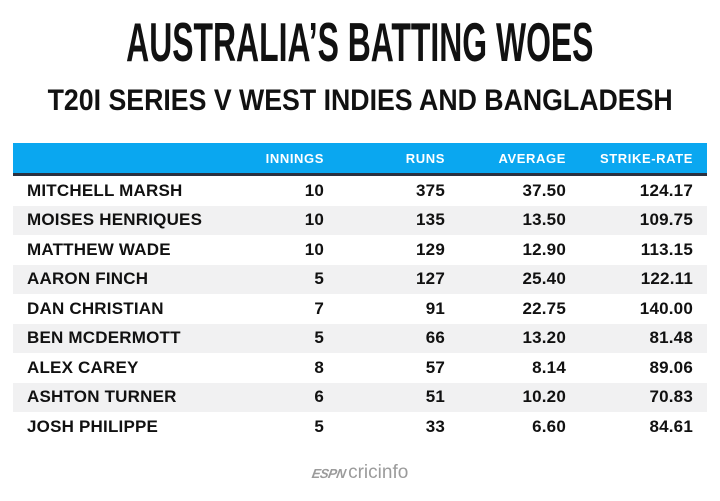  I want to click on average-value: 22.75, so click(544, 308).